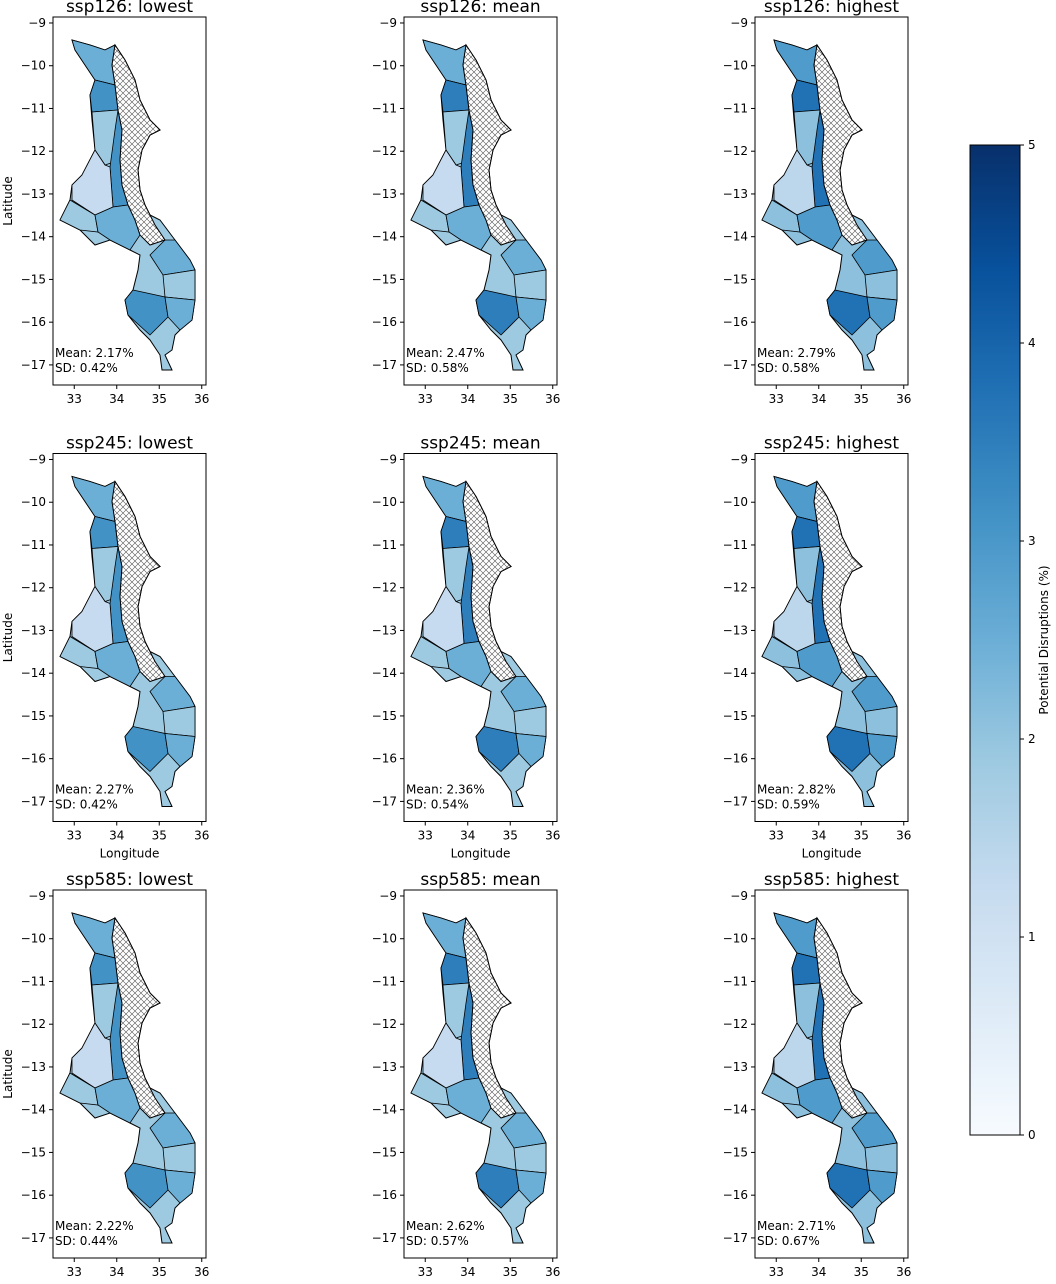 This screenshot has height=1284, width=1056. Describe the element at coordinates (94, 790) in the screenshot. I see `annotation: Mean: 2.27%` at that location.